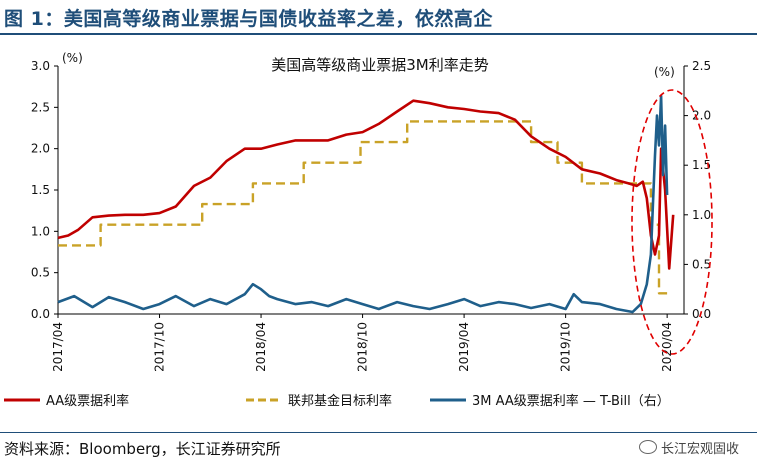  I want to click on left-tick-label: 3.0, so click(40, 66).